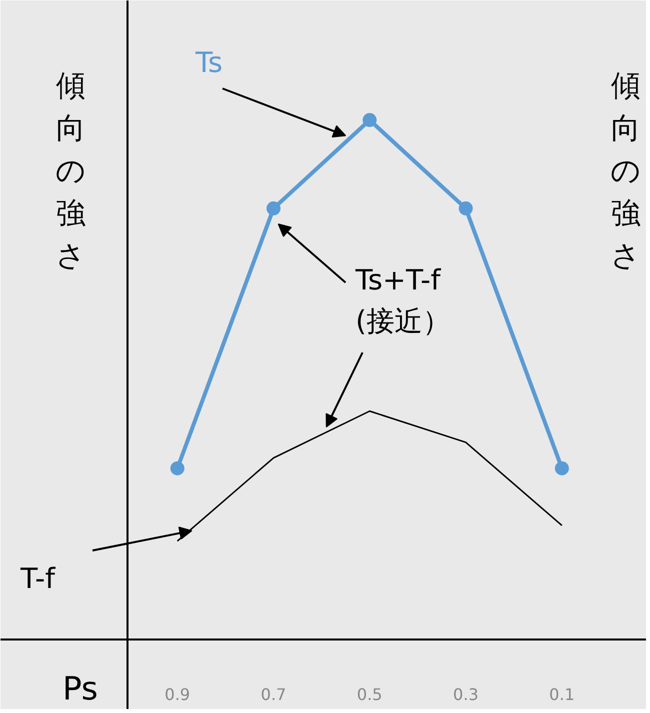 Image resolution: width=650 pixels, height=713 pixels. What do you see at coordinates (625, 170) in the screenshot?
I see `y-axis-title: 傾向の強さ` at bounding box center [625, 170].